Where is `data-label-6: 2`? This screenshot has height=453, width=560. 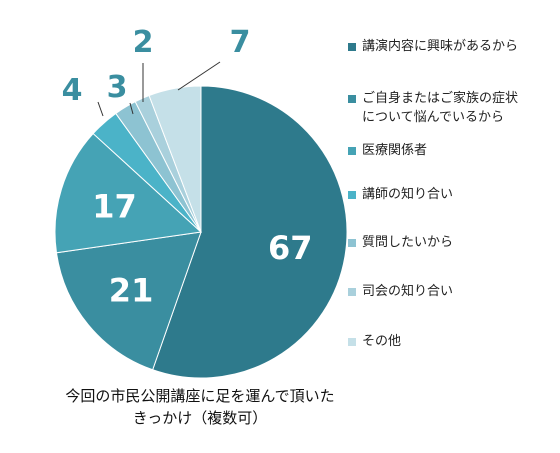 data-label-6: 2 is located at coordinates (143, 42).